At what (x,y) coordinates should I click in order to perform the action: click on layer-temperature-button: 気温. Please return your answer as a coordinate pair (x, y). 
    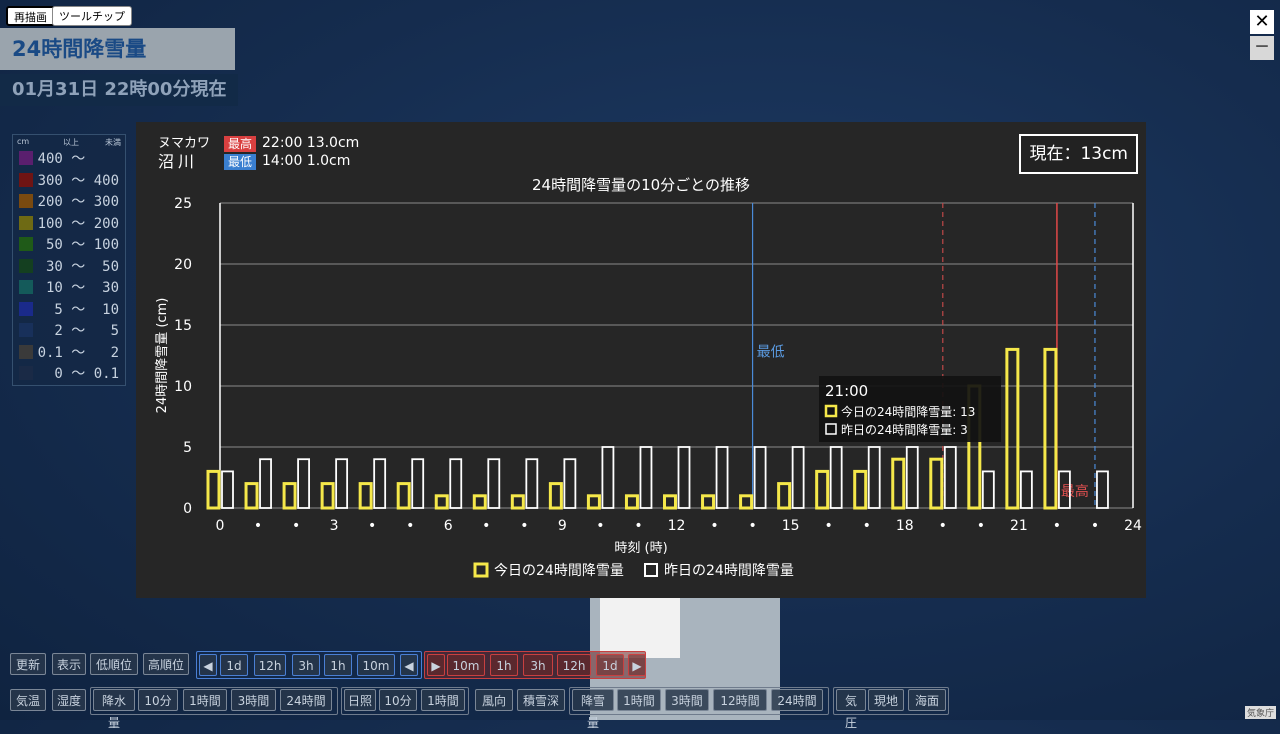
    Looking at the image, I should click on (28, 700).